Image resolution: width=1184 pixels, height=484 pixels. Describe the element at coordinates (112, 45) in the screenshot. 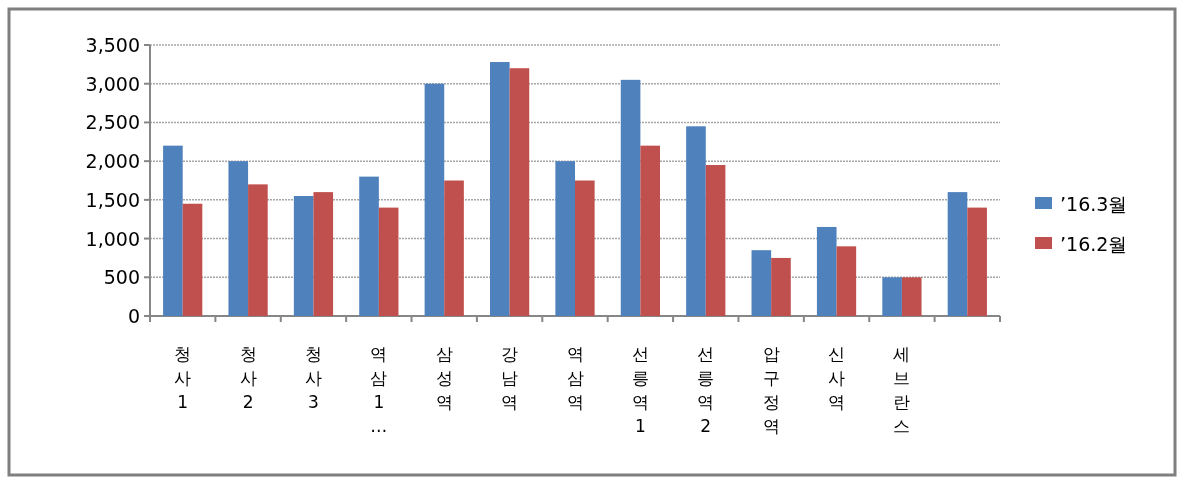

I see `y-tick-label: 3,500` at that location.